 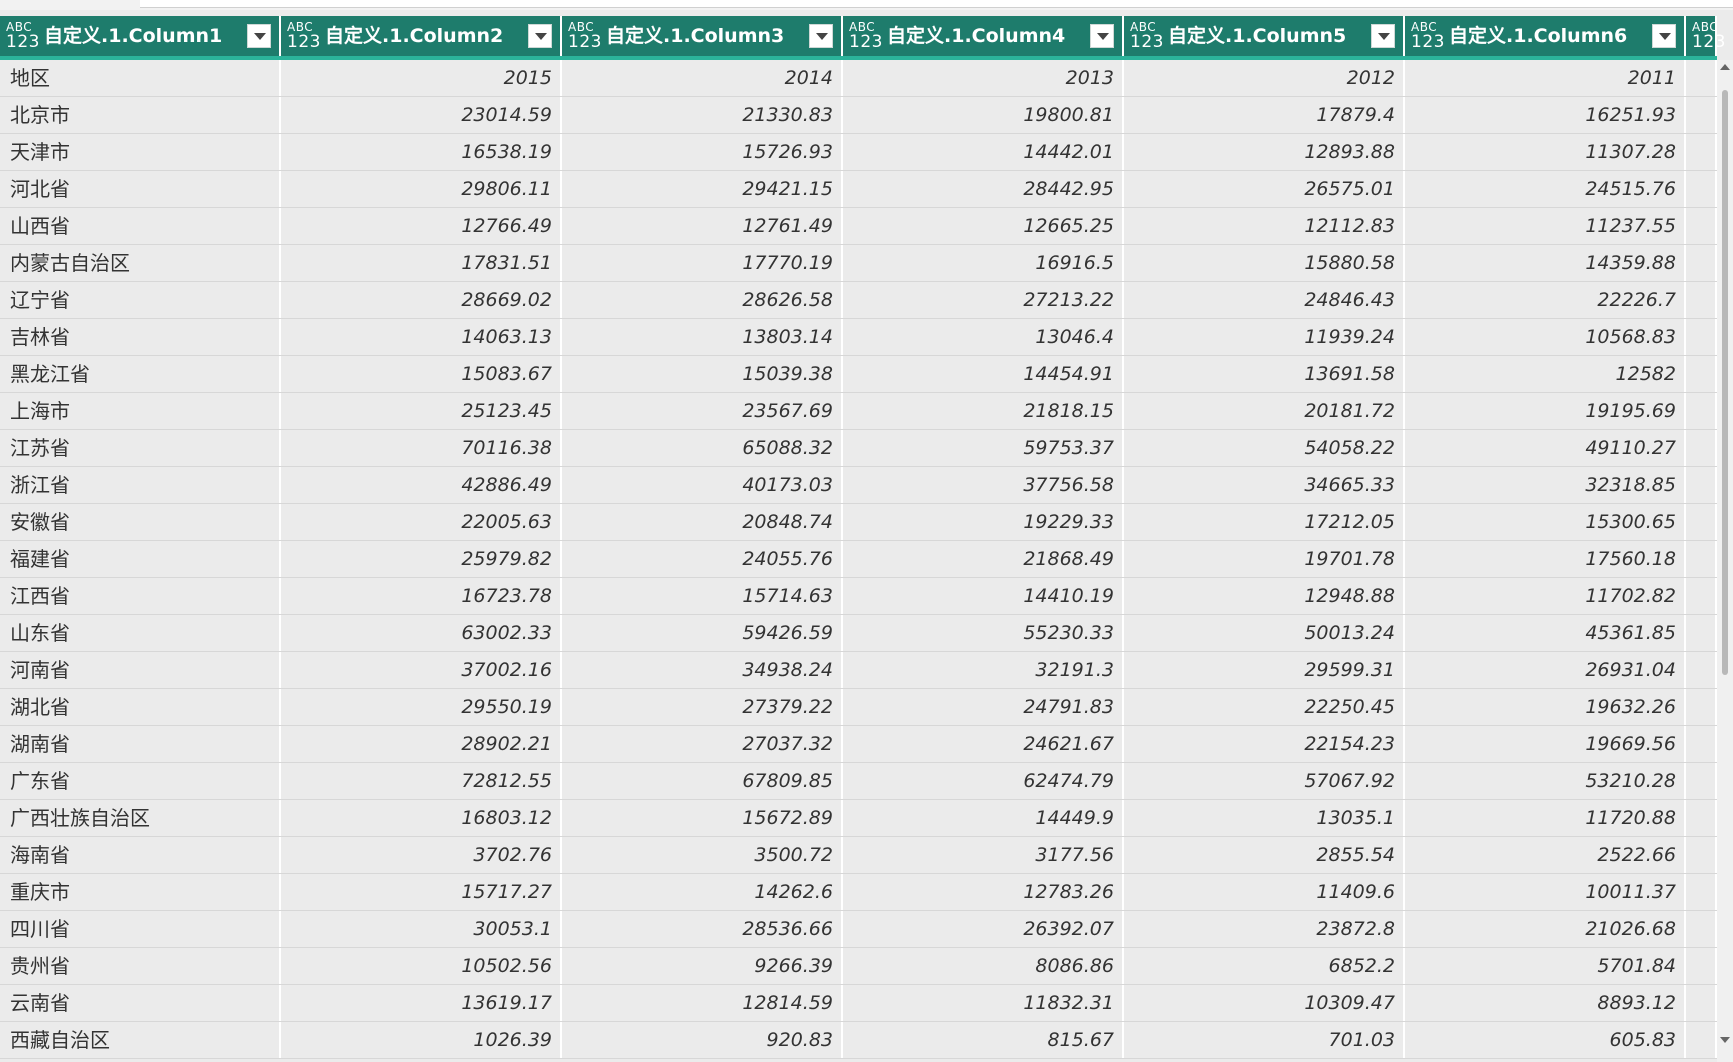 I want to click on region-cell: 地区, so click(x=140, y=78).